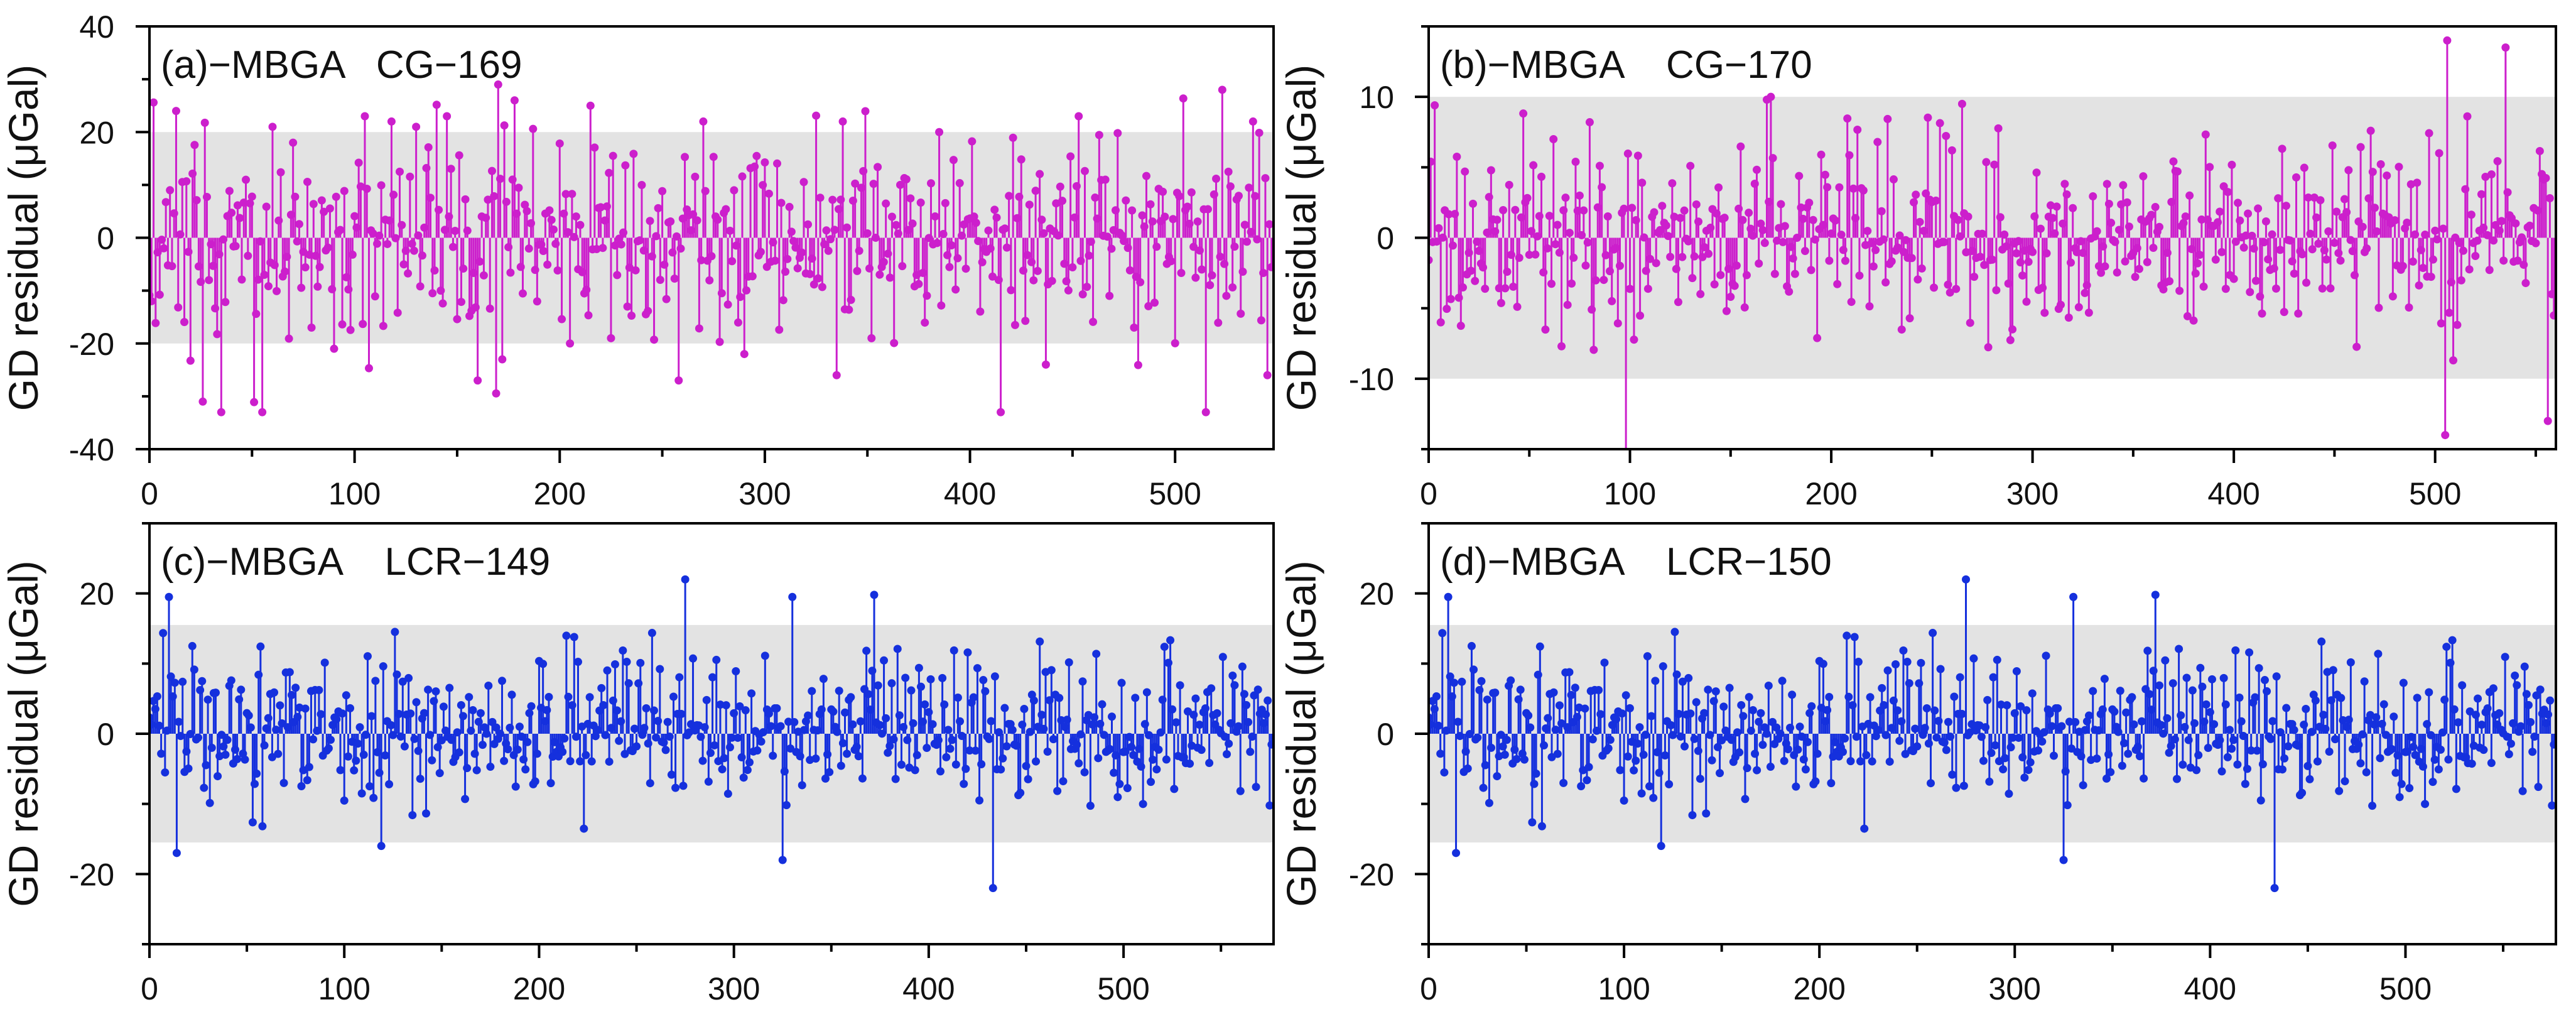  I want to click on stem-series, so click(711, 734).